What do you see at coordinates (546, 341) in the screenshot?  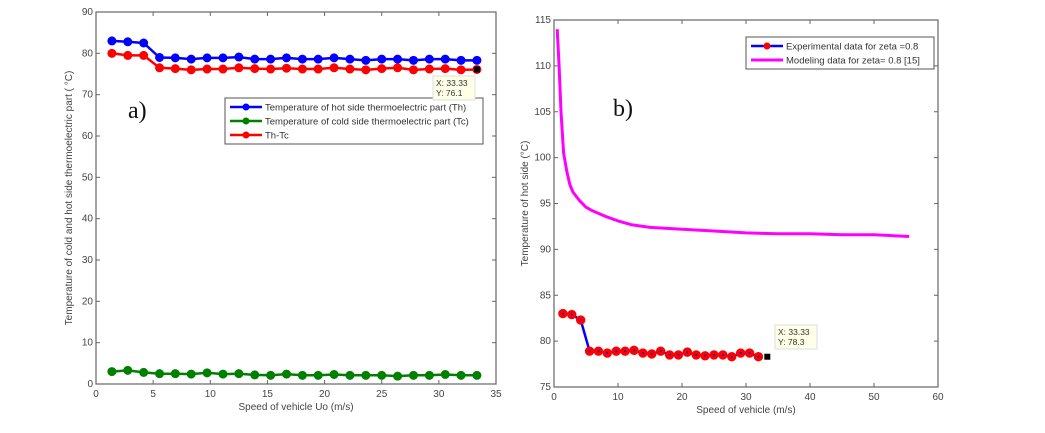 I see `y-tick-label: 80` at bounding box center [546, 341].